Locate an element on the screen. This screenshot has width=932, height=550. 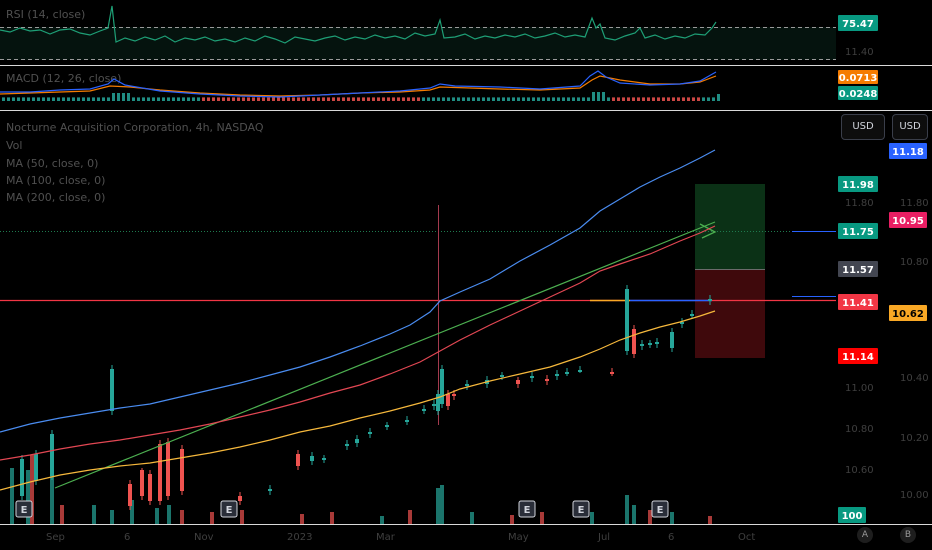
macd-pane: MACD (12, 26, close) 0.0713 0.0248 is located at coordinates (439, 85).